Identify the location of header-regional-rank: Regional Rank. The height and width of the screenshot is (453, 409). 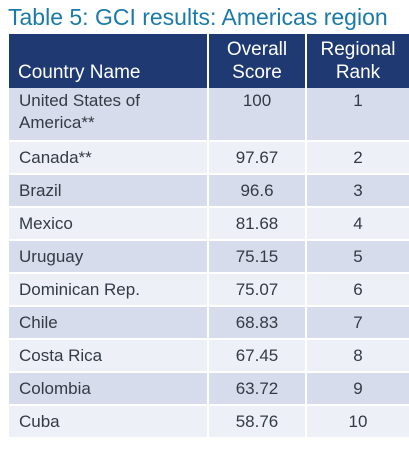
(358, 61).